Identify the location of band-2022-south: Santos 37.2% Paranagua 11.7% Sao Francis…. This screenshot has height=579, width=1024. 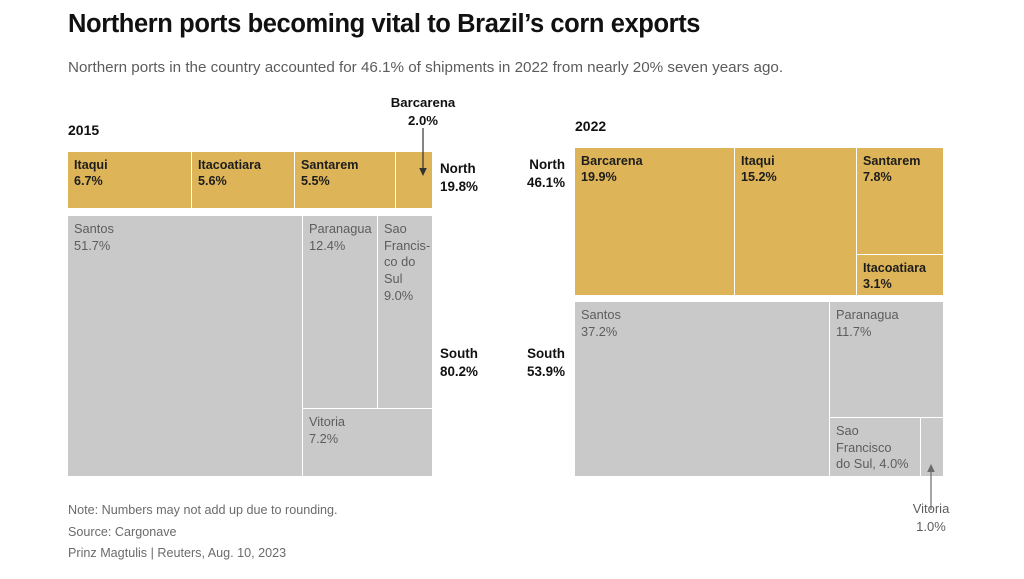
(759, 389).